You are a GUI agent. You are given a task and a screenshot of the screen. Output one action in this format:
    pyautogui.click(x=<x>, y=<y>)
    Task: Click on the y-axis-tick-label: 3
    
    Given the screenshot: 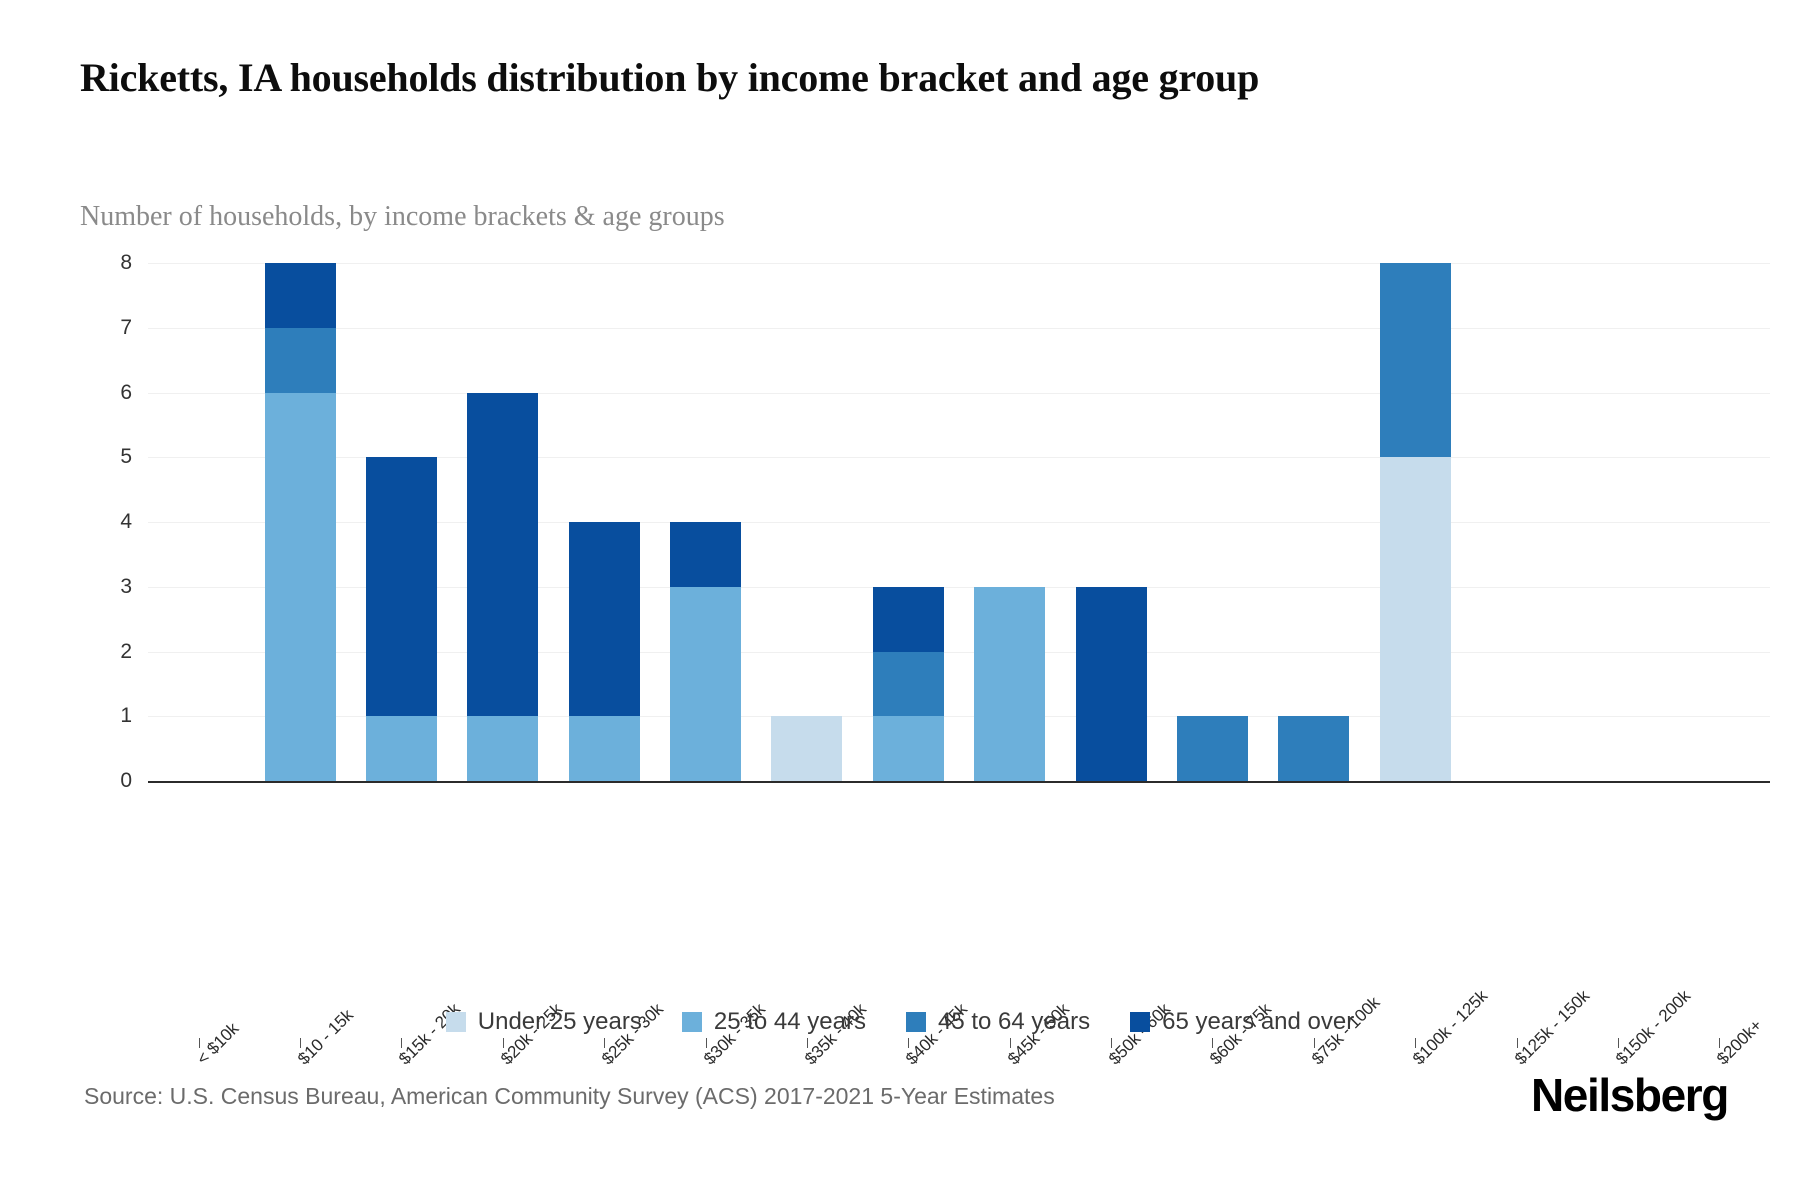 What is the action you would take?
    pyautogui.click(x=126, y=586)
    